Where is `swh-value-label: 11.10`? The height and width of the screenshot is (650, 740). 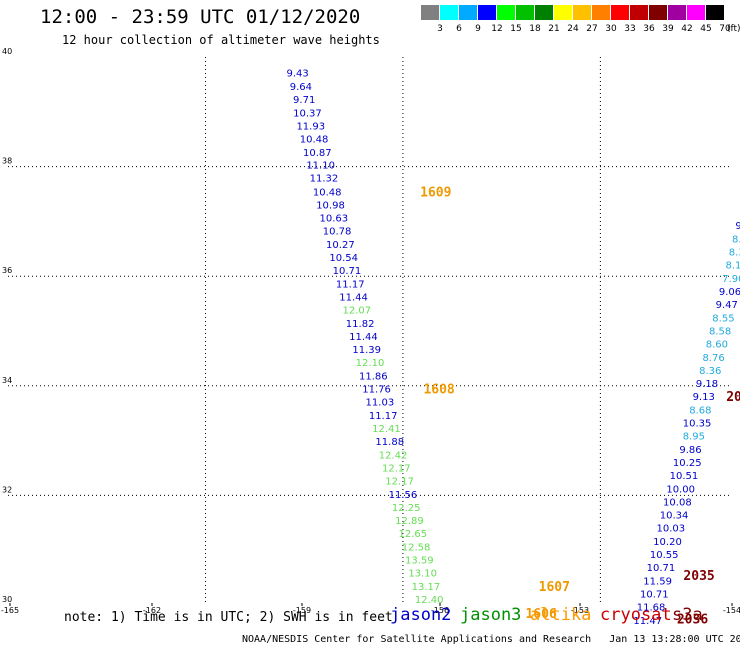
swh-value-label: 11.10 is located at coordinates (320, 165).